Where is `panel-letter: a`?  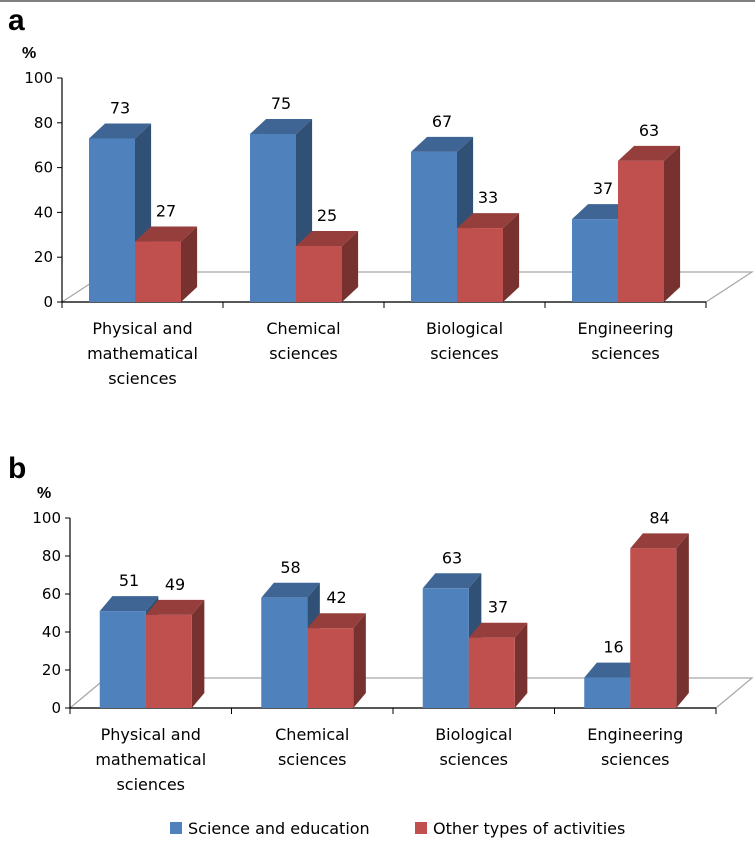 panel-letter: a is located at coordinates (16, 20).